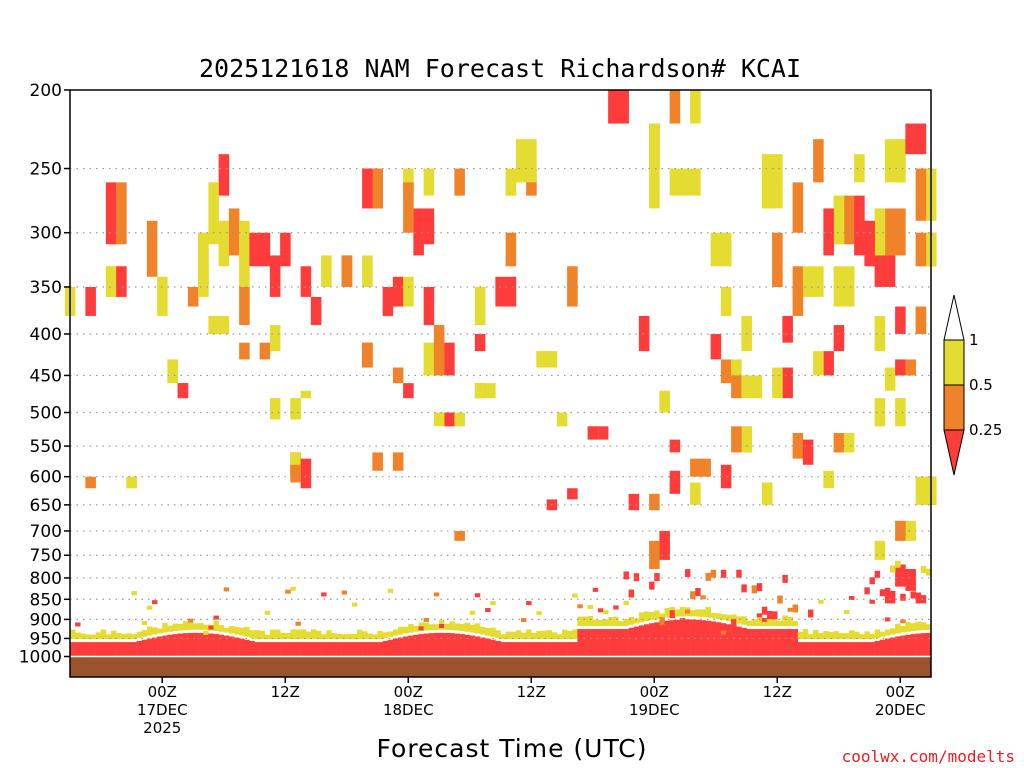  What do you see at coordinates (46, 600) in the screenshot?
I see `y-tick-label: 850` at bounding box center [46, 600].